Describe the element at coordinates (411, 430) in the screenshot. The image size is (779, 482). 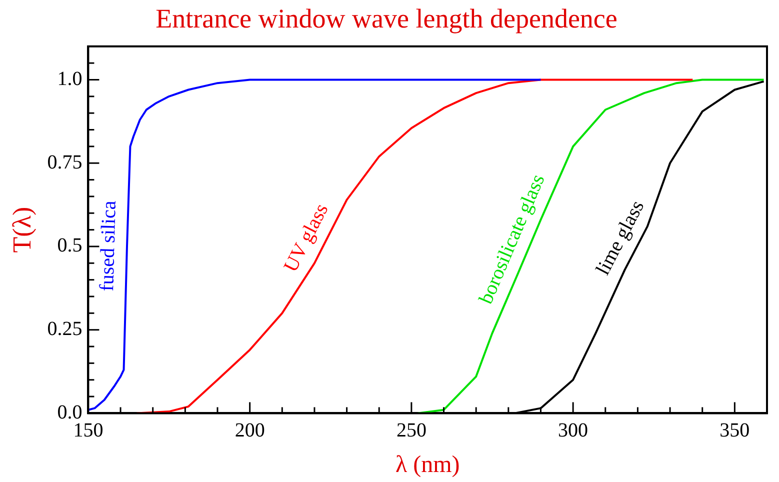
I see `x-tick-label: 250` at that location.